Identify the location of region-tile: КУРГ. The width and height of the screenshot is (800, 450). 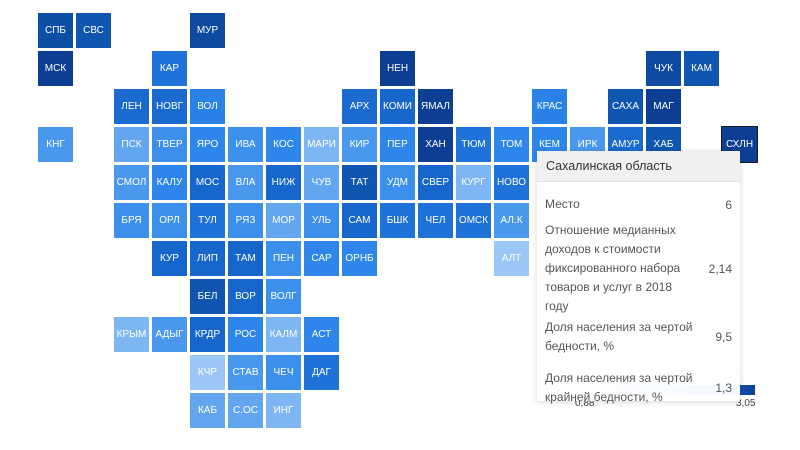
(473, 182).